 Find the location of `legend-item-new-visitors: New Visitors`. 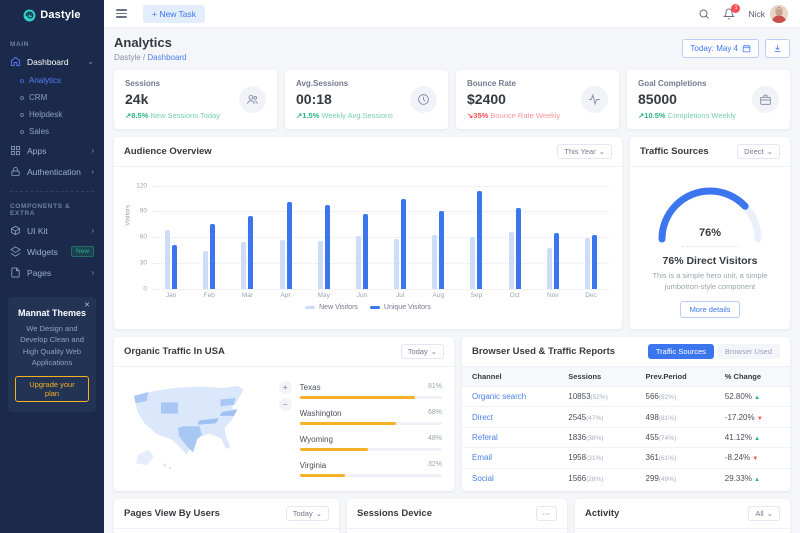

legend-item-new-visitors: New Visitors is located at coordinates (331, 307).